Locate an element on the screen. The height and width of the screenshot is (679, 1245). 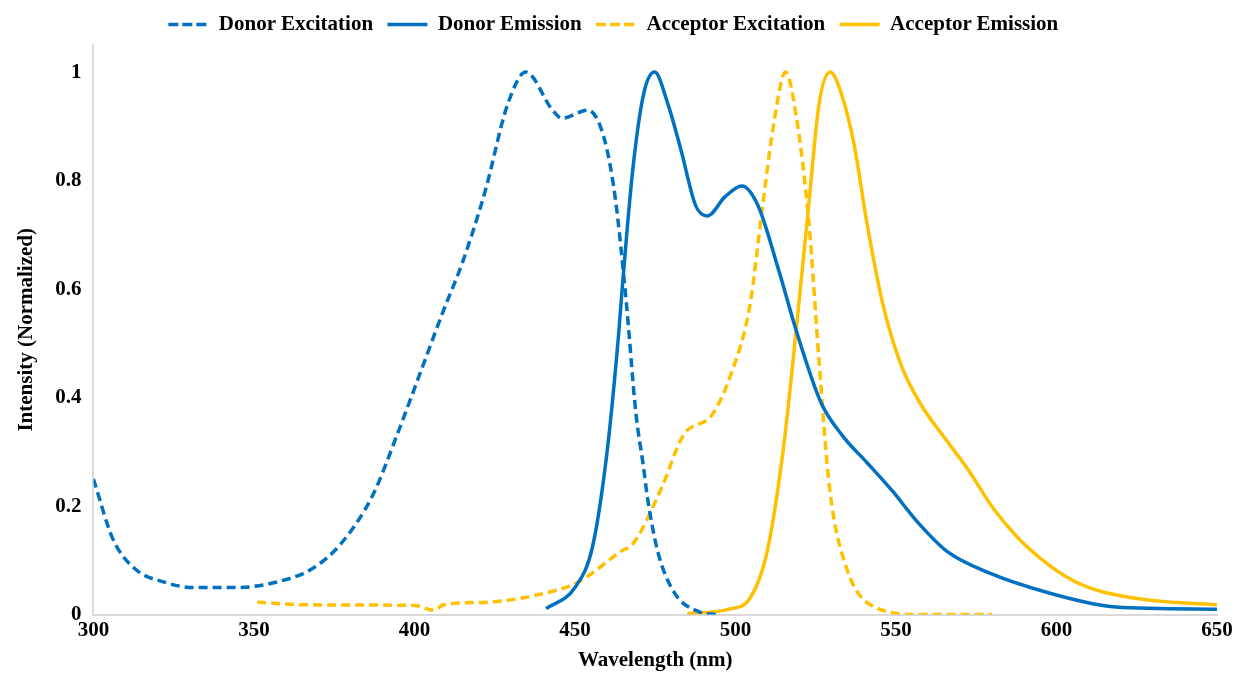
legend-label: Donor Excitation is located at coordinates (296, 22).